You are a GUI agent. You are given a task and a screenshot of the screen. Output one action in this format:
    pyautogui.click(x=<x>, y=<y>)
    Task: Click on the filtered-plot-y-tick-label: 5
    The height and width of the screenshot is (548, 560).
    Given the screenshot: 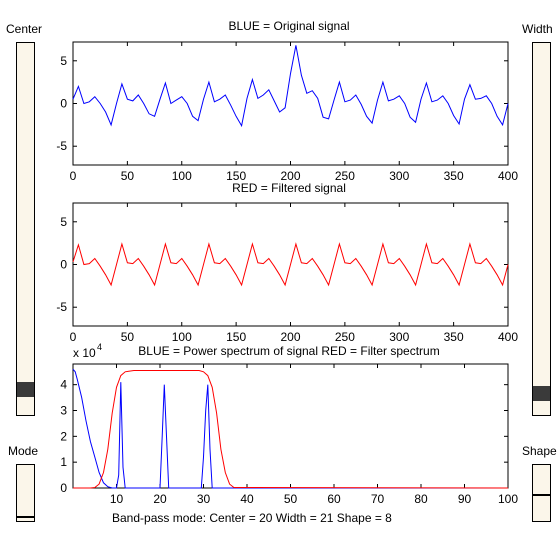 What is the action you would take?
    pyautogui.click(x=63, y=222)
    